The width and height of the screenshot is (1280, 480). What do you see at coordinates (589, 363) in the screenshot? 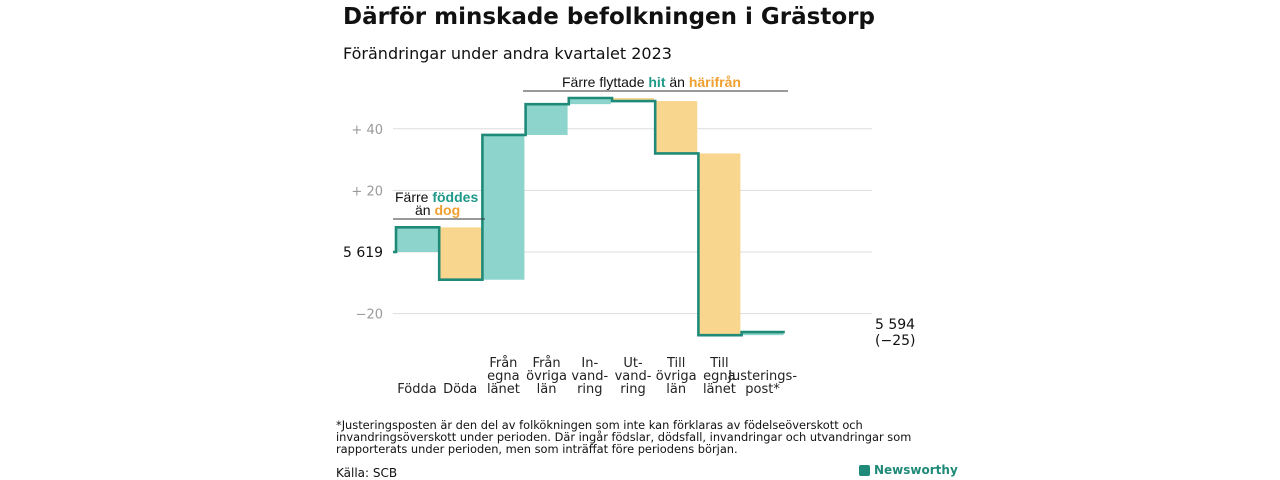
I see `category-label: In-` at bounding box center [589, 363].